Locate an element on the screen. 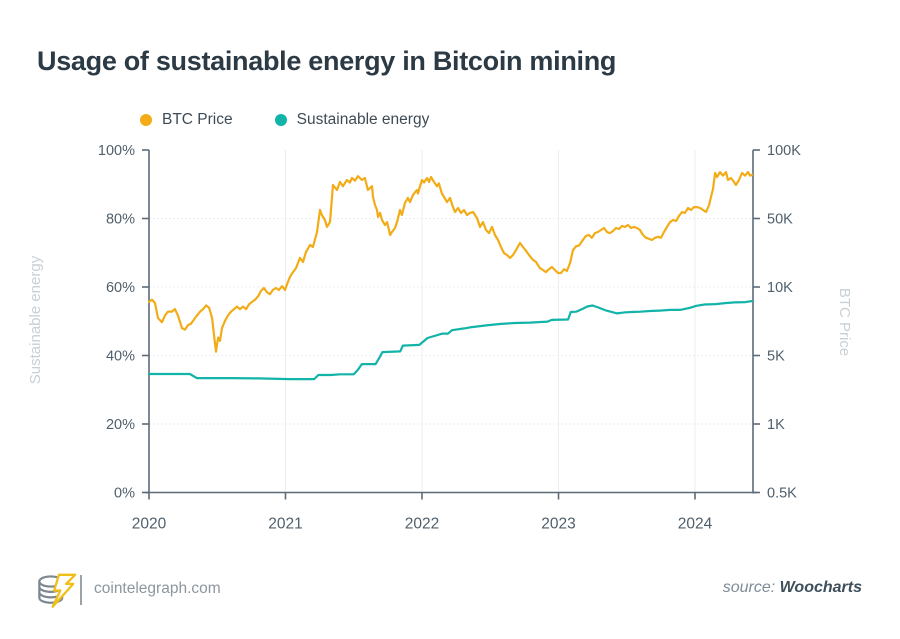 Image resolution: width=900 pixels, height=639 pixels. source-name: Woocharts is located at coordinates (820, 587).